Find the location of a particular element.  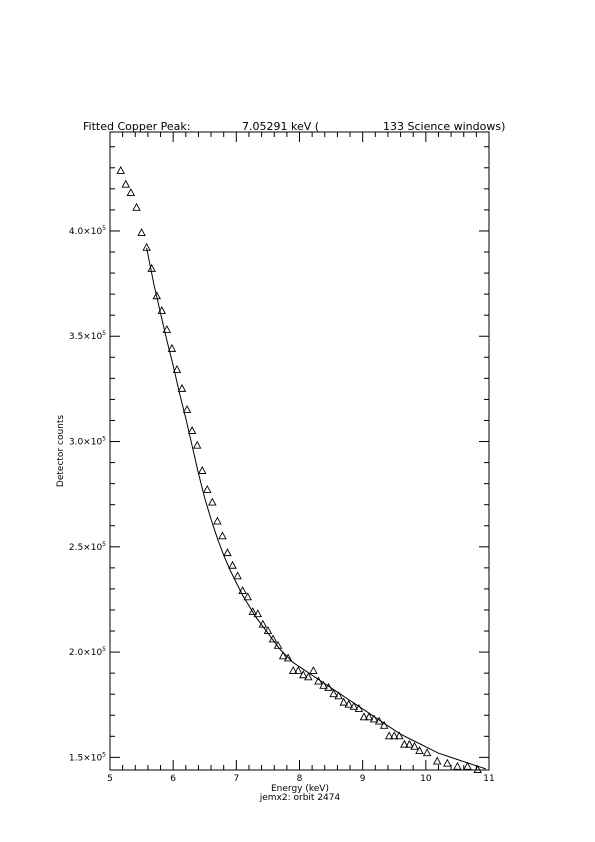

chart-title-right: 133 Science windows) is located at coordinates (444, 126).